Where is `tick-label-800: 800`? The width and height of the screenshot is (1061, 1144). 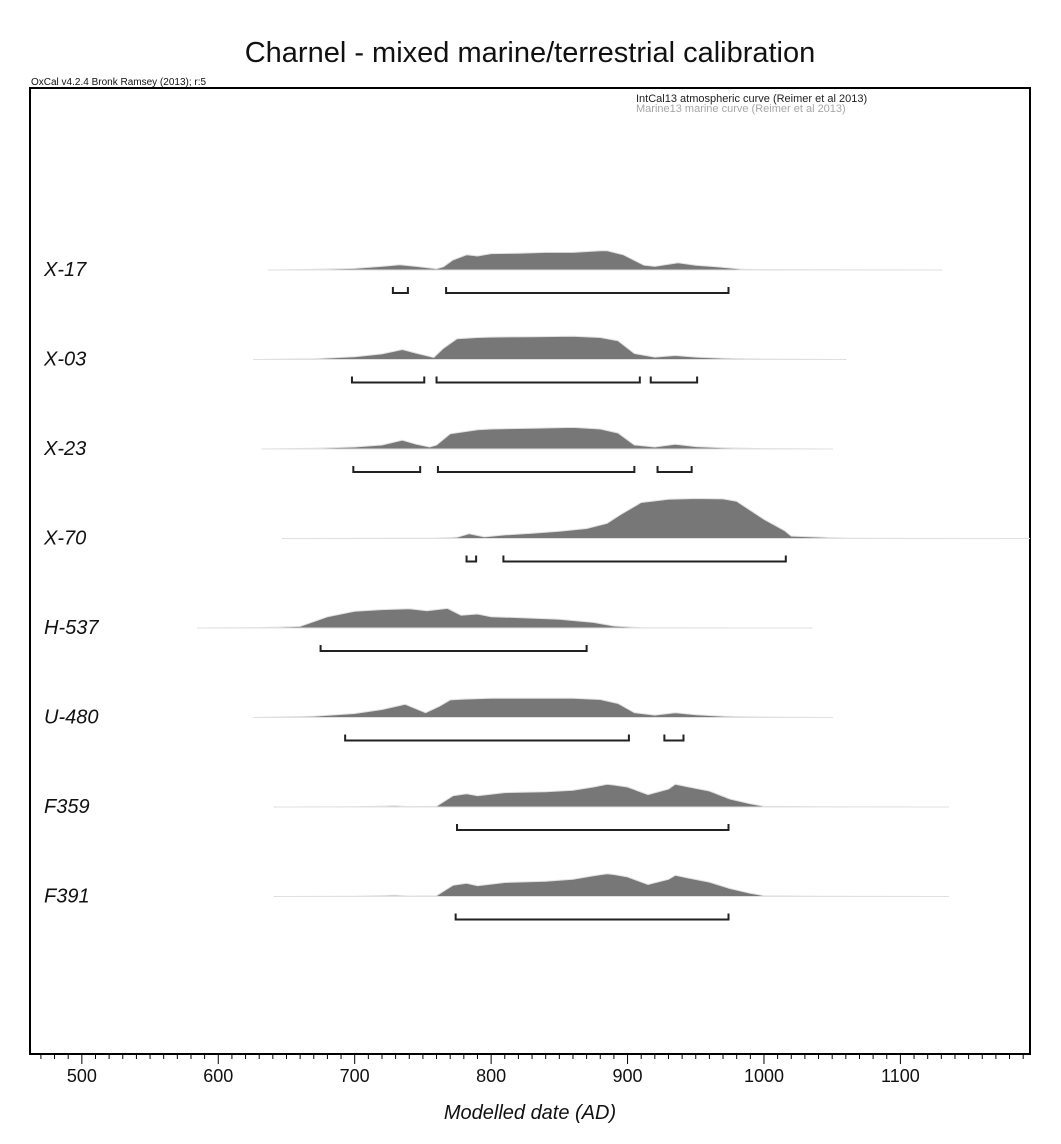 tick-label-800: 800 is located at coordinates (491, 1076).